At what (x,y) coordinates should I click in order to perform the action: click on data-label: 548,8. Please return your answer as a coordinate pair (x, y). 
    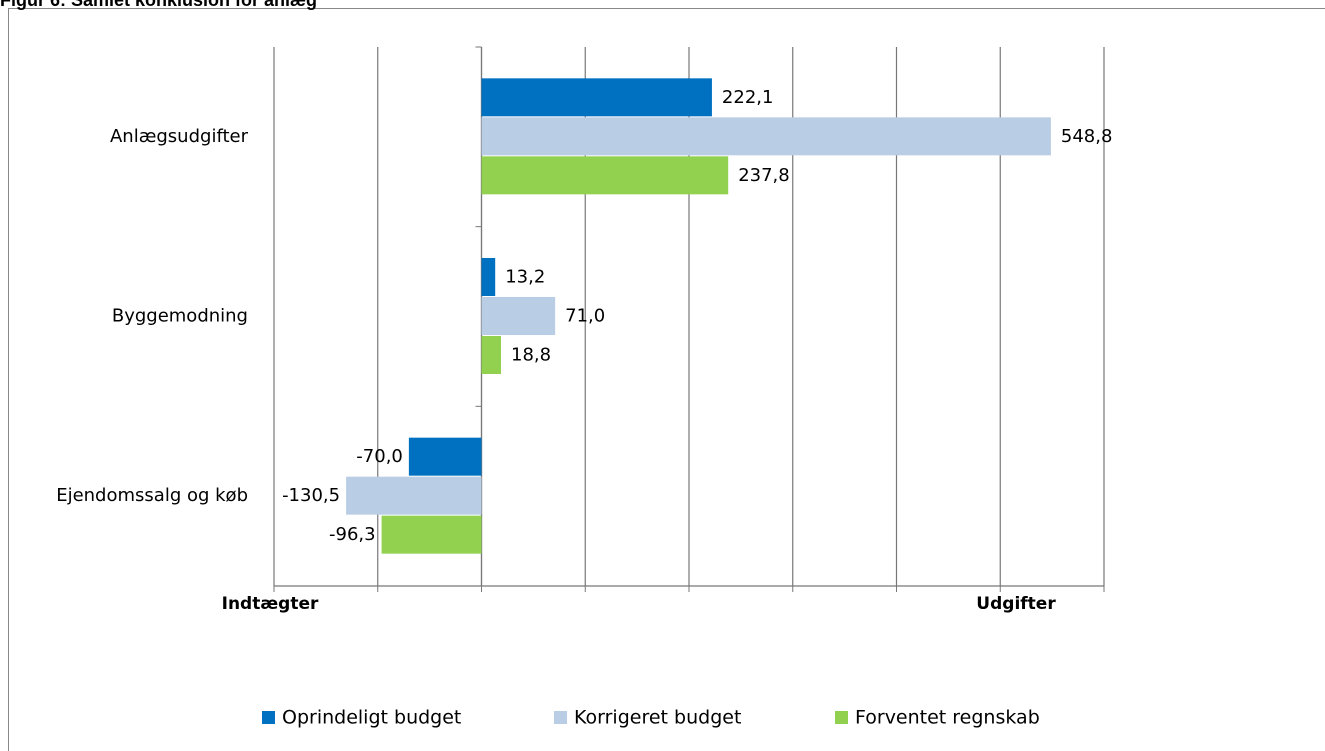
    Looking at the image, I should click on (1087, 136).